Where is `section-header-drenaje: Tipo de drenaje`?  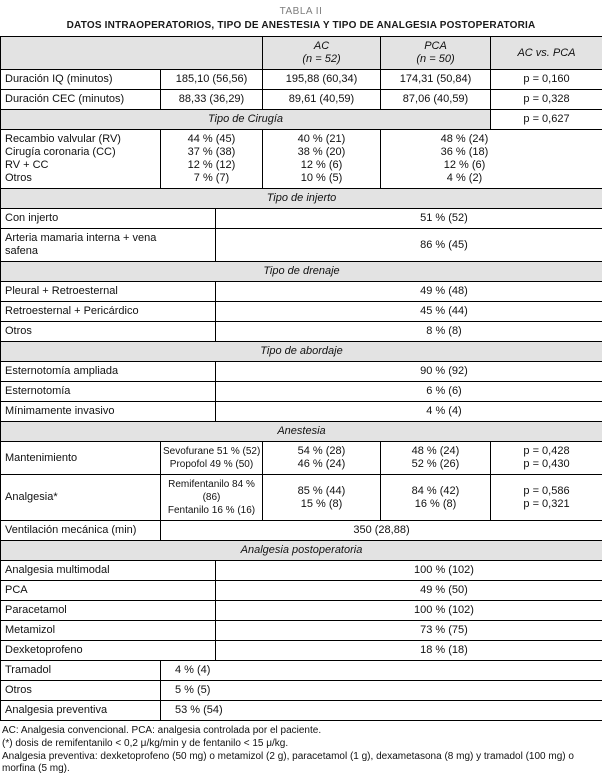 section-header-drenaje: Tipo de drenaje is located at coordinates (301, 272).